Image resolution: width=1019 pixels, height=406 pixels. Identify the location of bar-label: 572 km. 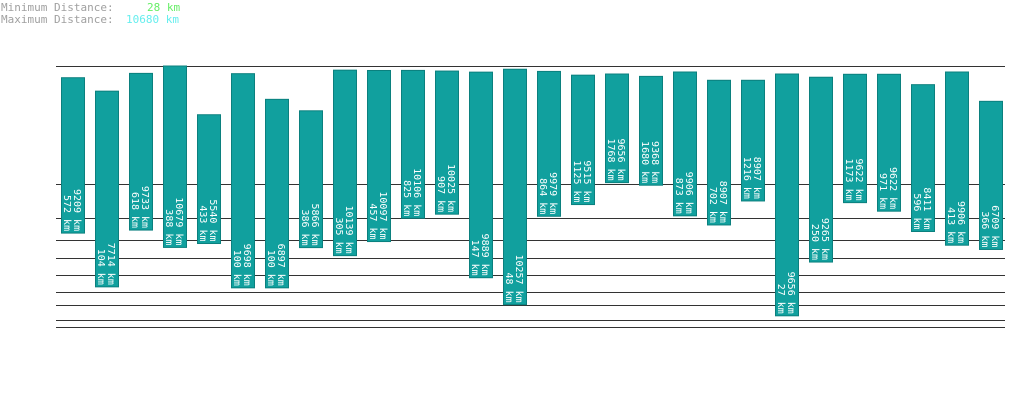
(66, 213).